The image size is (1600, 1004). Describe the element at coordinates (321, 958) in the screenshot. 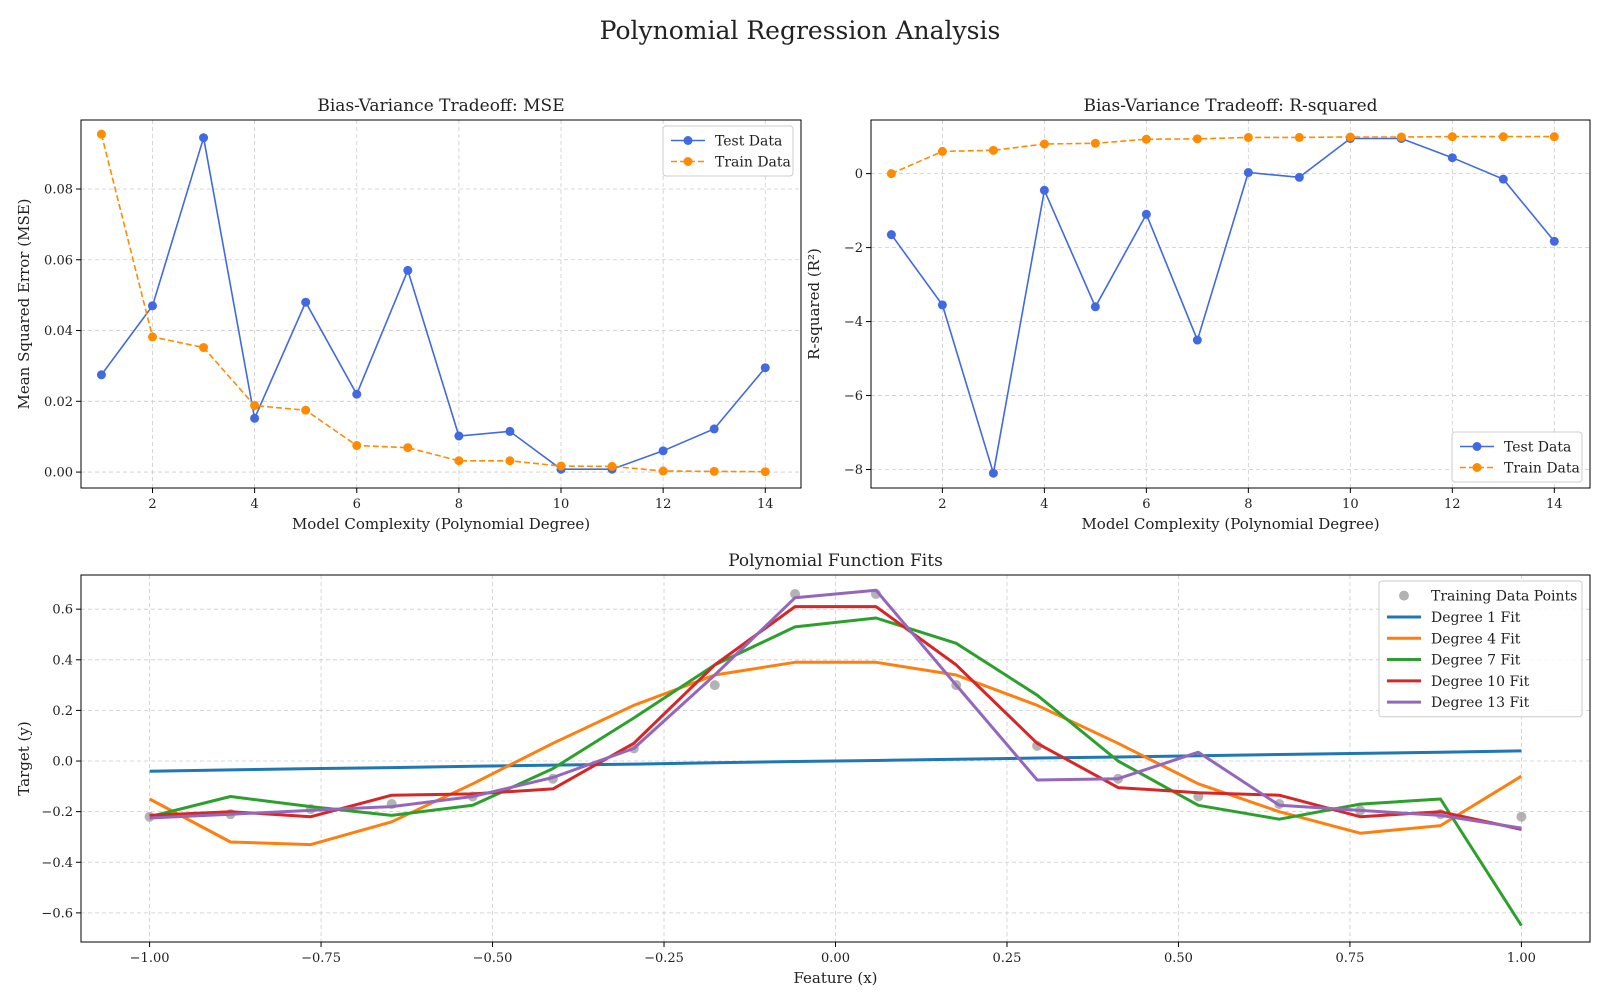

I see `x-tick-label: −0.75` at that location.